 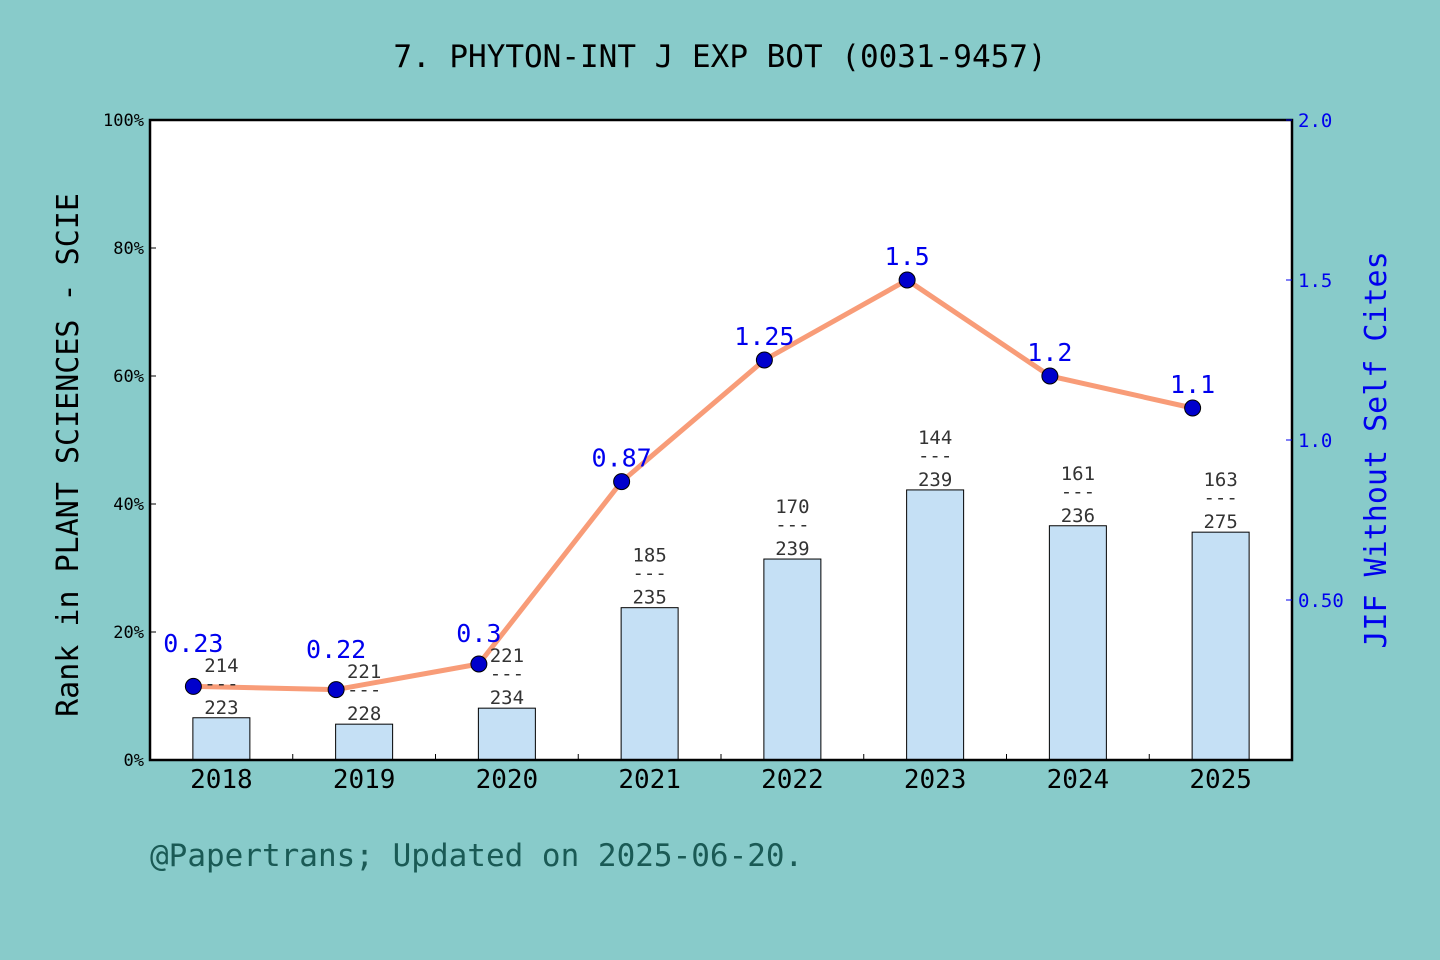 What do you see at coordinates (907, 256) in the screenshot?
I see `jif-value-label: 1.5` at bounding box center [907, 256].